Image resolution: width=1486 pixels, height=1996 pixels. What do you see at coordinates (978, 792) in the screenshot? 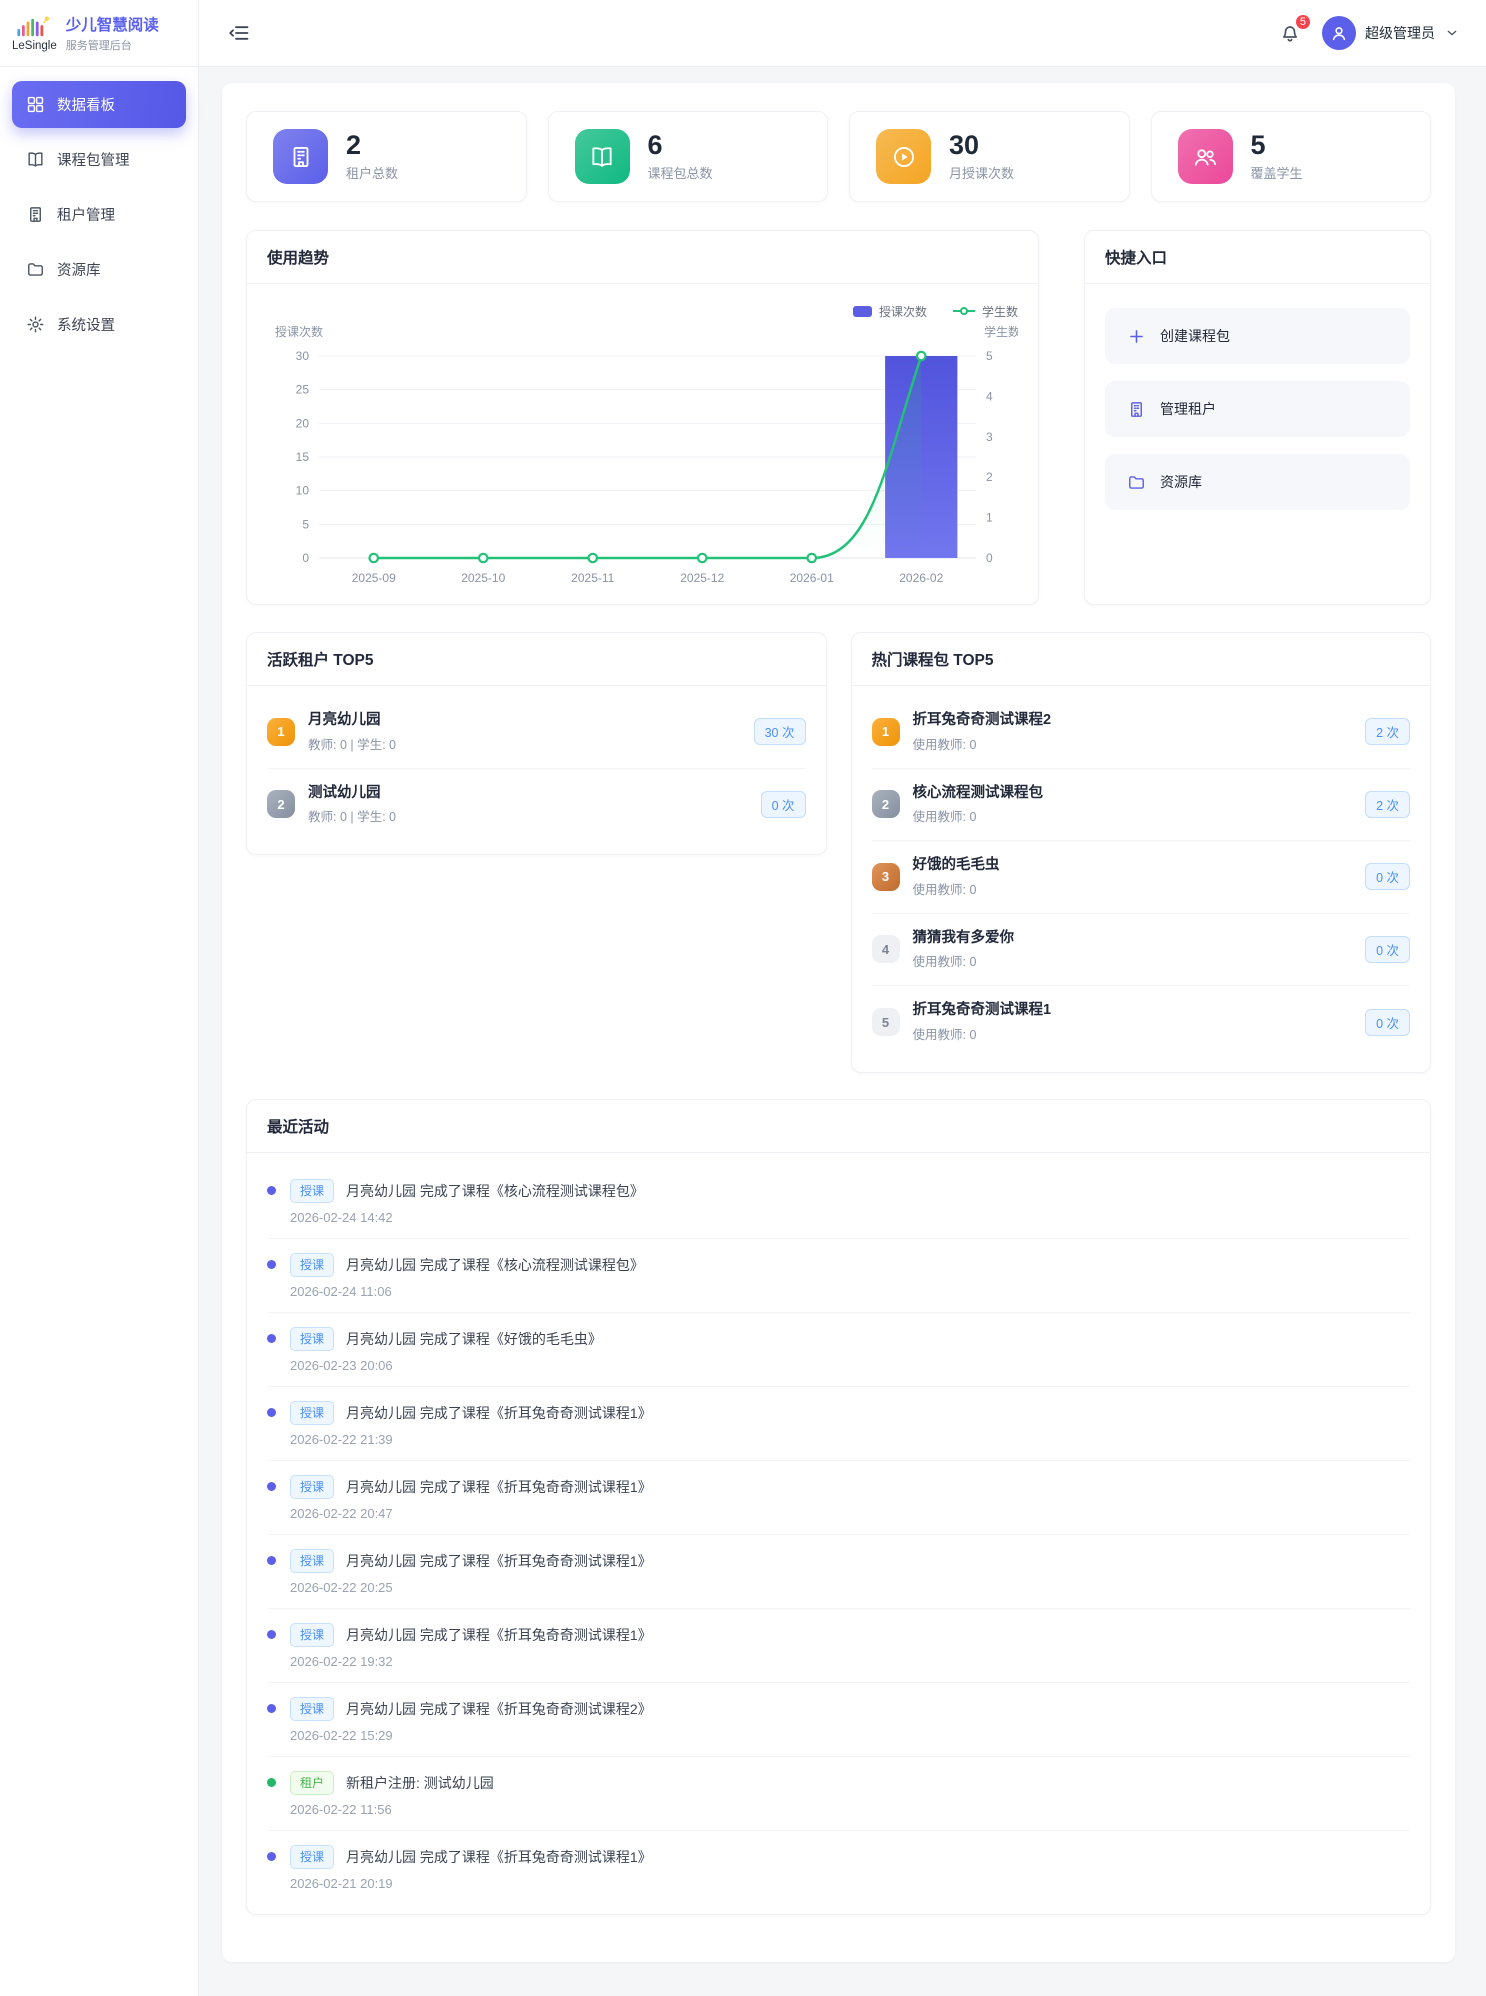
I see `package-name: 核心流程测试课程包` at bounding box center [978, 792].